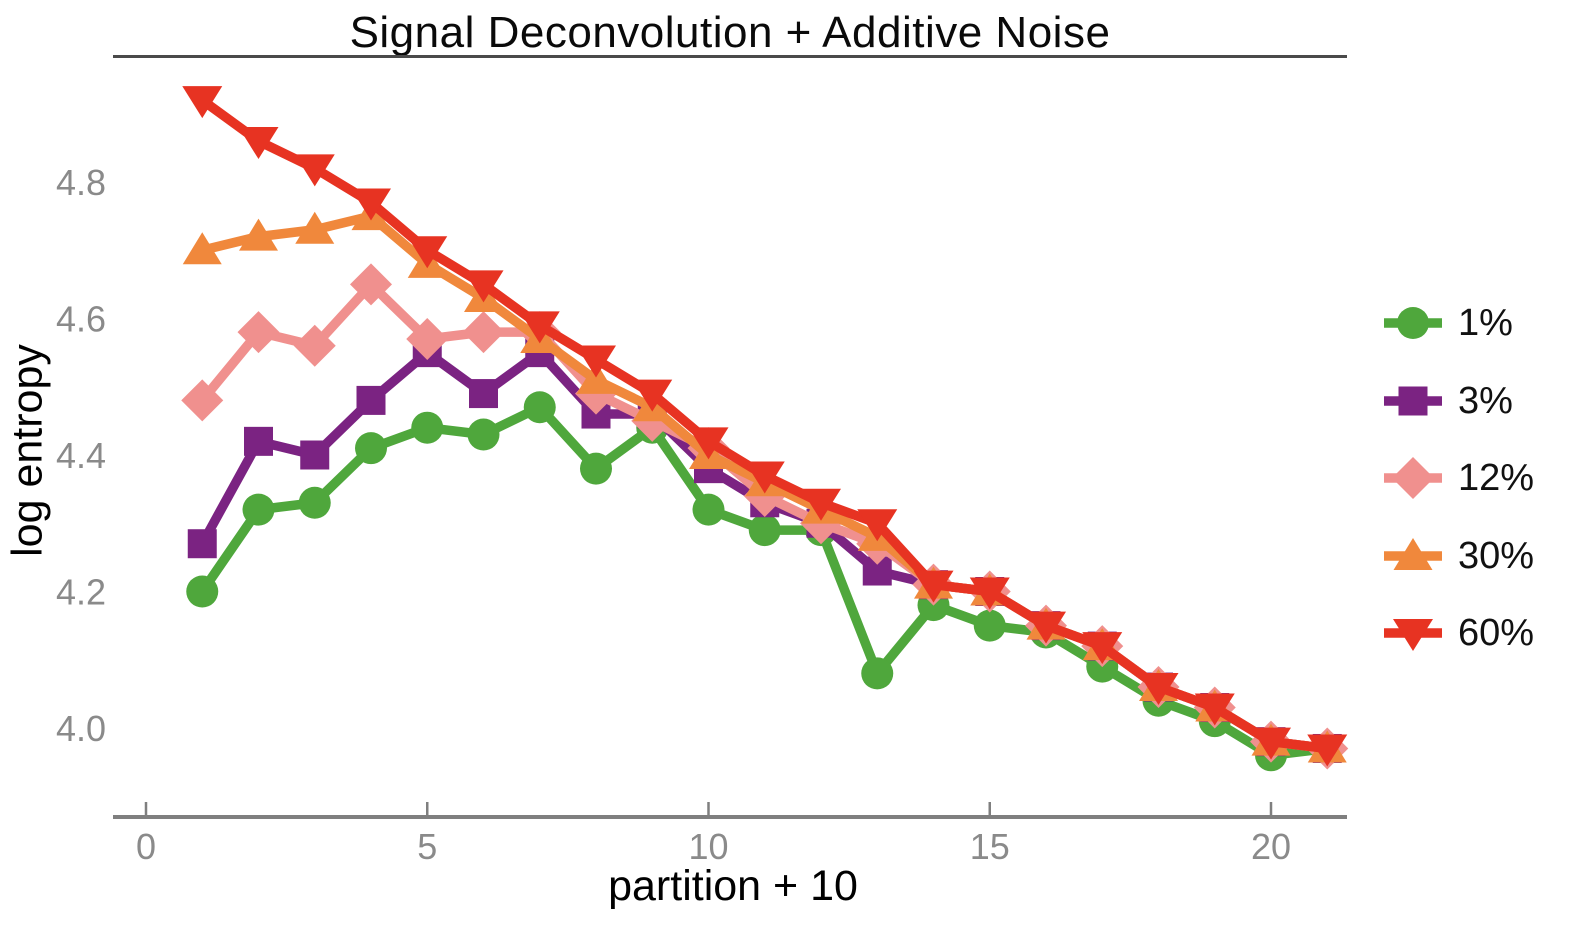 The image size is (1582, 938). I want to click on legend: 1% 3% 12% 30% 60%, so click(1482, 469).